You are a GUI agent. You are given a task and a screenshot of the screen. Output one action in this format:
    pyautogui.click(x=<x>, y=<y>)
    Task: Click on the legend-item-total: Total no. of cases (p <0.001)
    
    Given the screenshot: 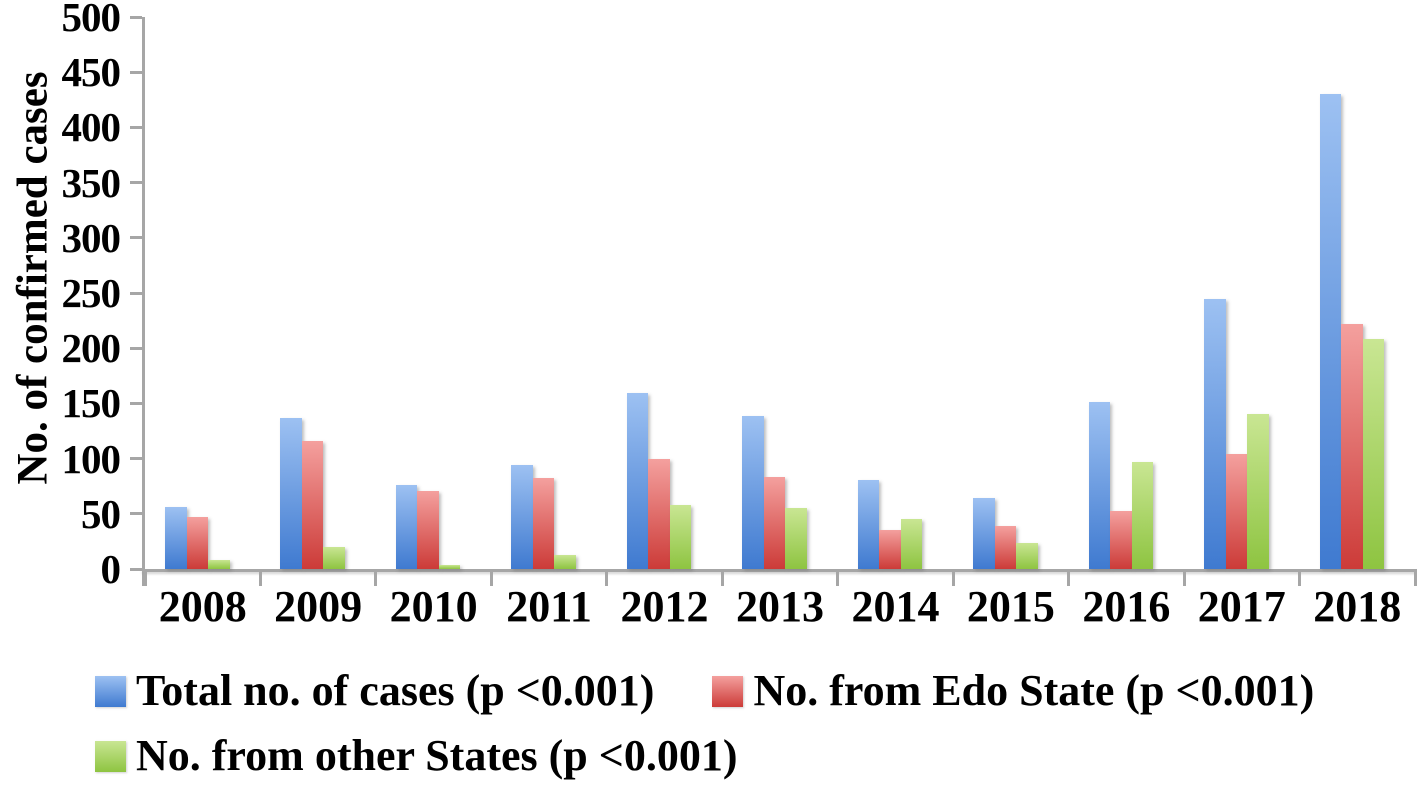 What is the action you would take?
    pyautogui.click(x=374, y=691)
    